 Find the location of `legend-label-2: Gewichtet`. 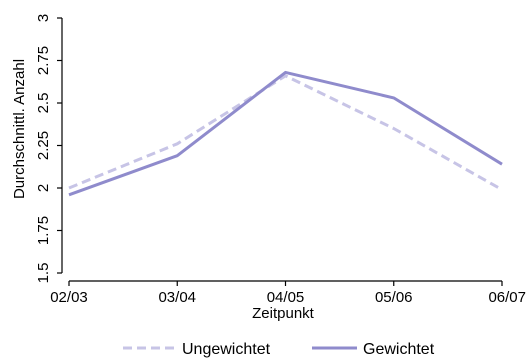

legend-label-2: Gewichtet is located at coordinates (399, 349).